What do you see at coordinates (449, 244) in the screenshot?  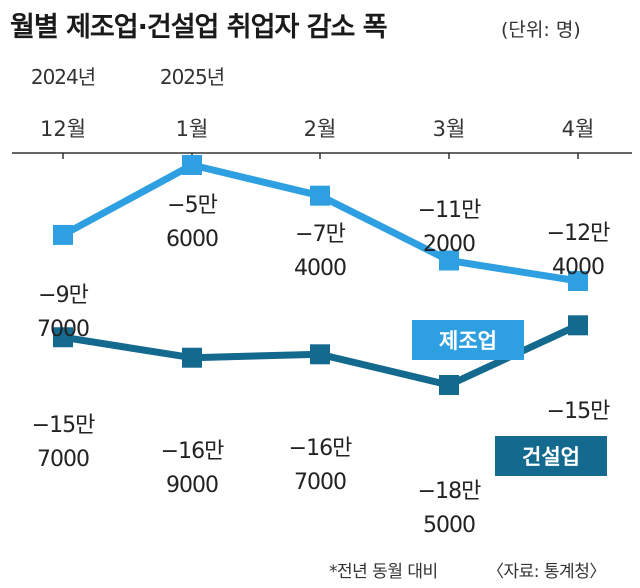 I see `data-label-manufacturing-4-b: 2000` at bounding box center [449, 244].